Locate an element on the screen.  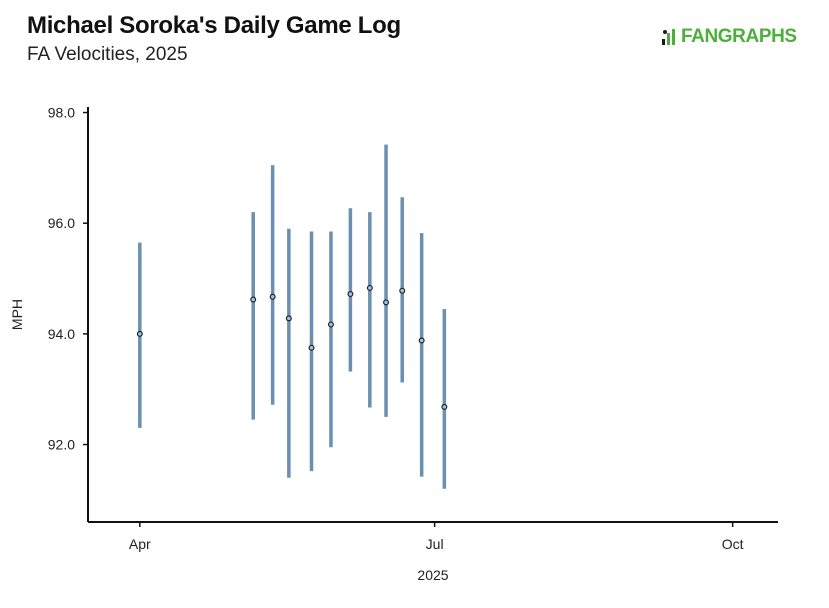
batter-logo-icon is located at coordinates (668, 37).